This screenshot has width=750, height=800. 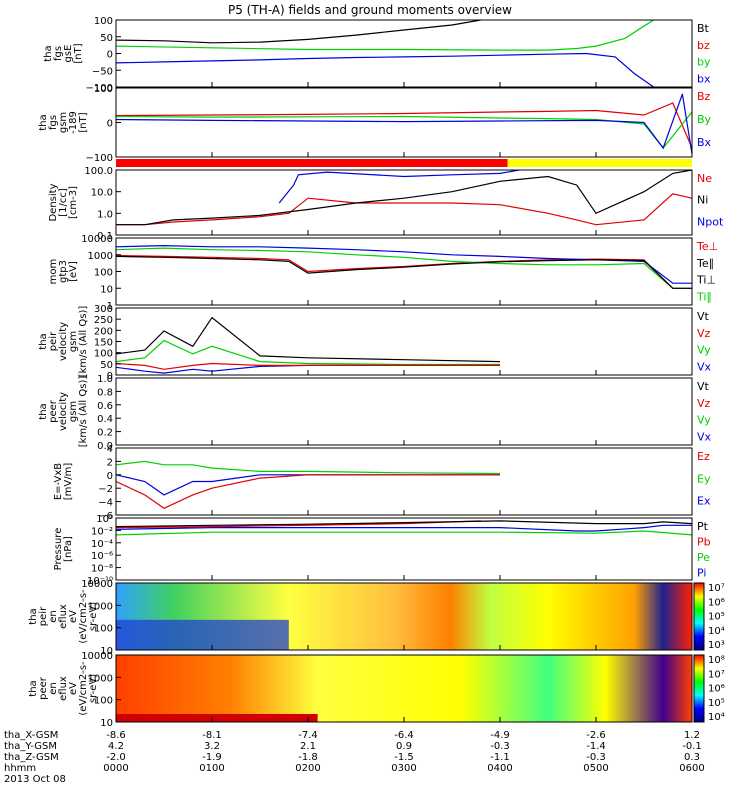 What do you see at coordinates (404, 533) in the screenshot?
I see `series-Pe` at bounding box center [404, 533].